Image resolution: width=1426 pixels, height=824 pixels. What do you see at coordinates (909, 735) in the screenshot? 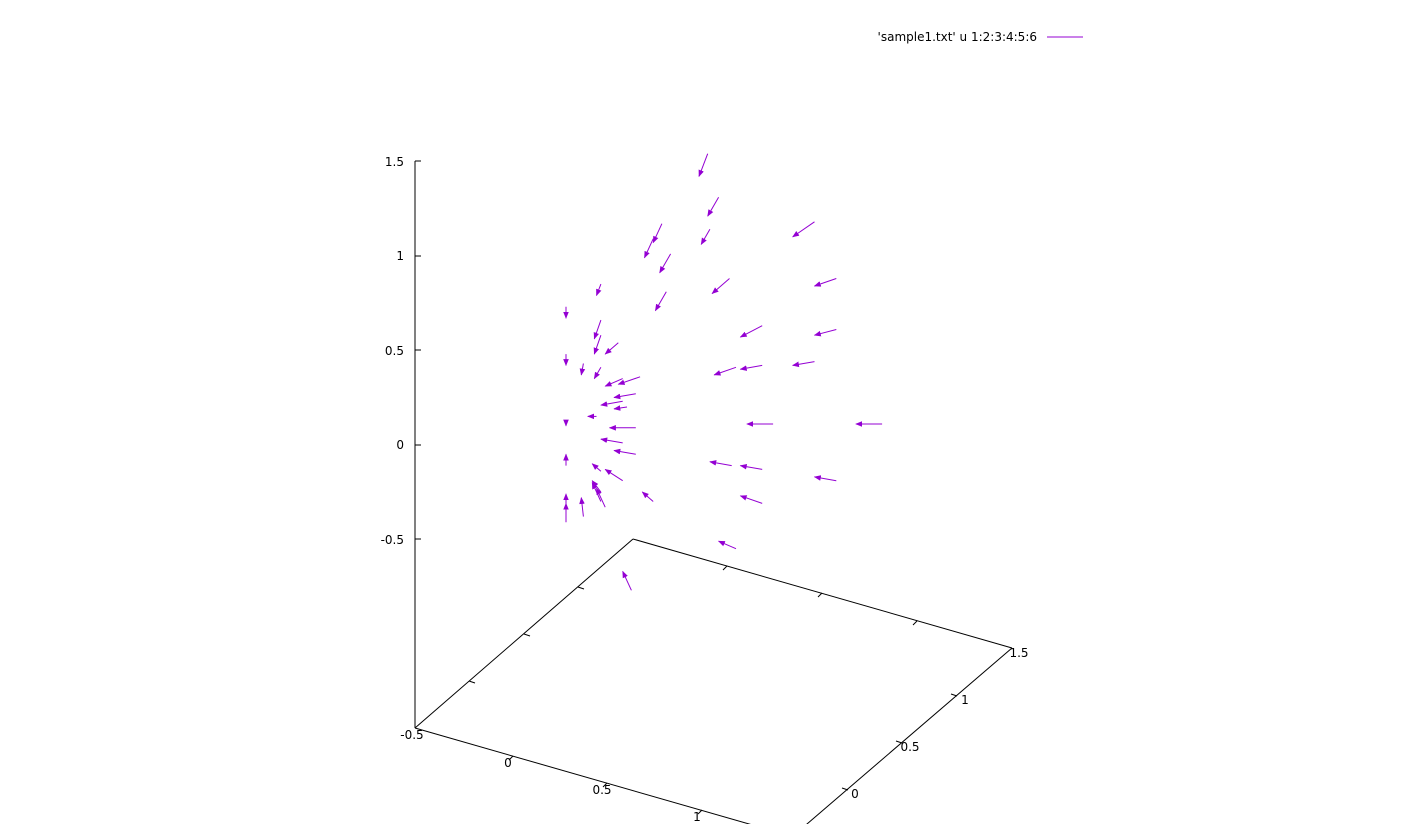
I see `base-edge-front-y` at bounding box center [909, 735].